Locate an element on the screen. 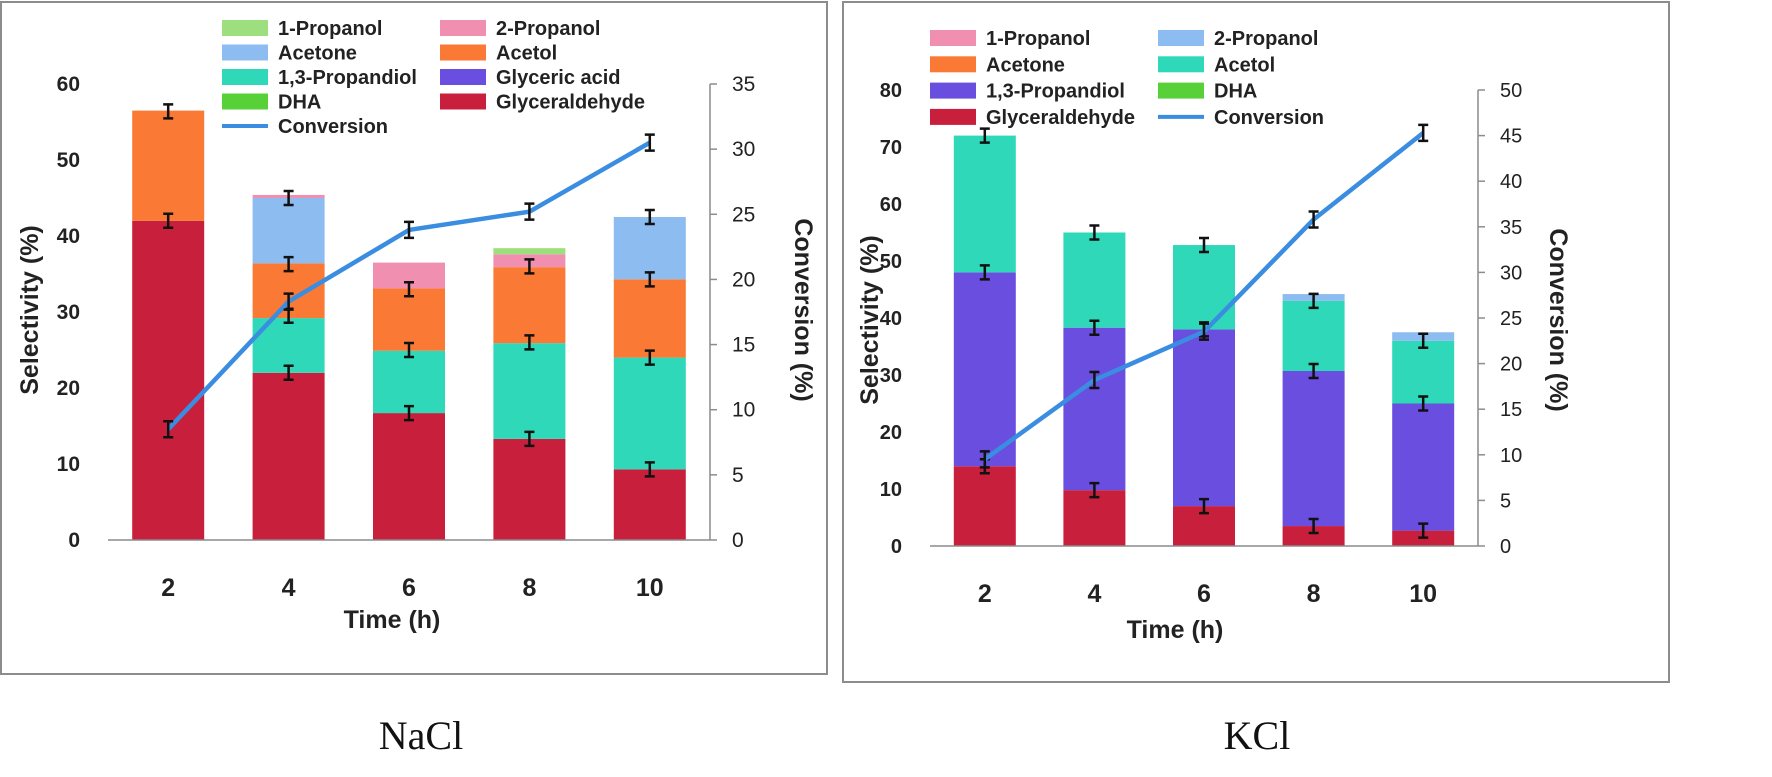 The image size is (1772, 777). y2-tick-label: 10 is located at coordinates (743, 410).